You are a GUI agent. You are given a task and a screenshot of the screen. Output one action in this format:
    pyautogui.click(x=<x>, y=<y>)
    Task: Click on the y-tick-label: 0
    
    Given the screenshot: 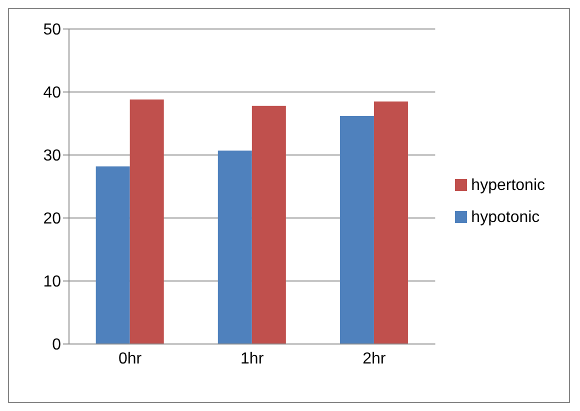 What is the action you would take?
    pyautogui.click(x=57, y=345)
    